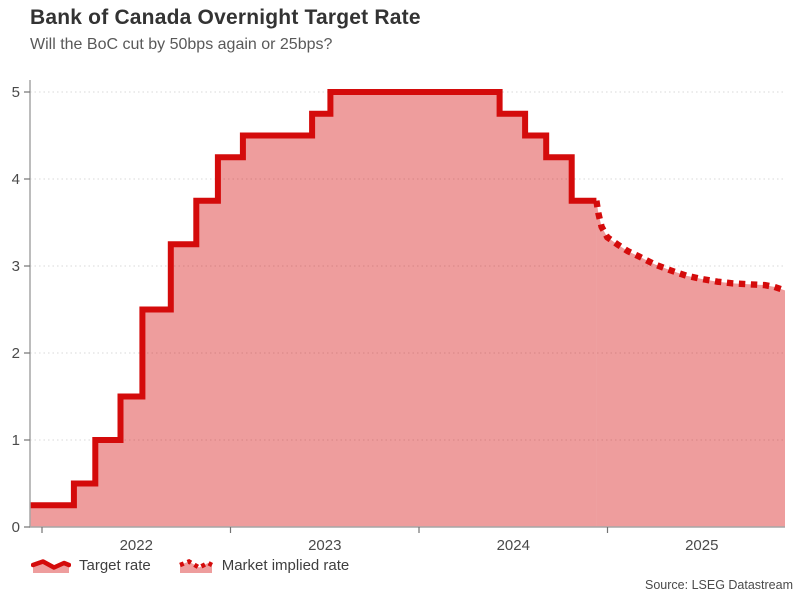 This screenshot has height=601, width=801. I want to click on svg-text: 2024, so click(513, 545).